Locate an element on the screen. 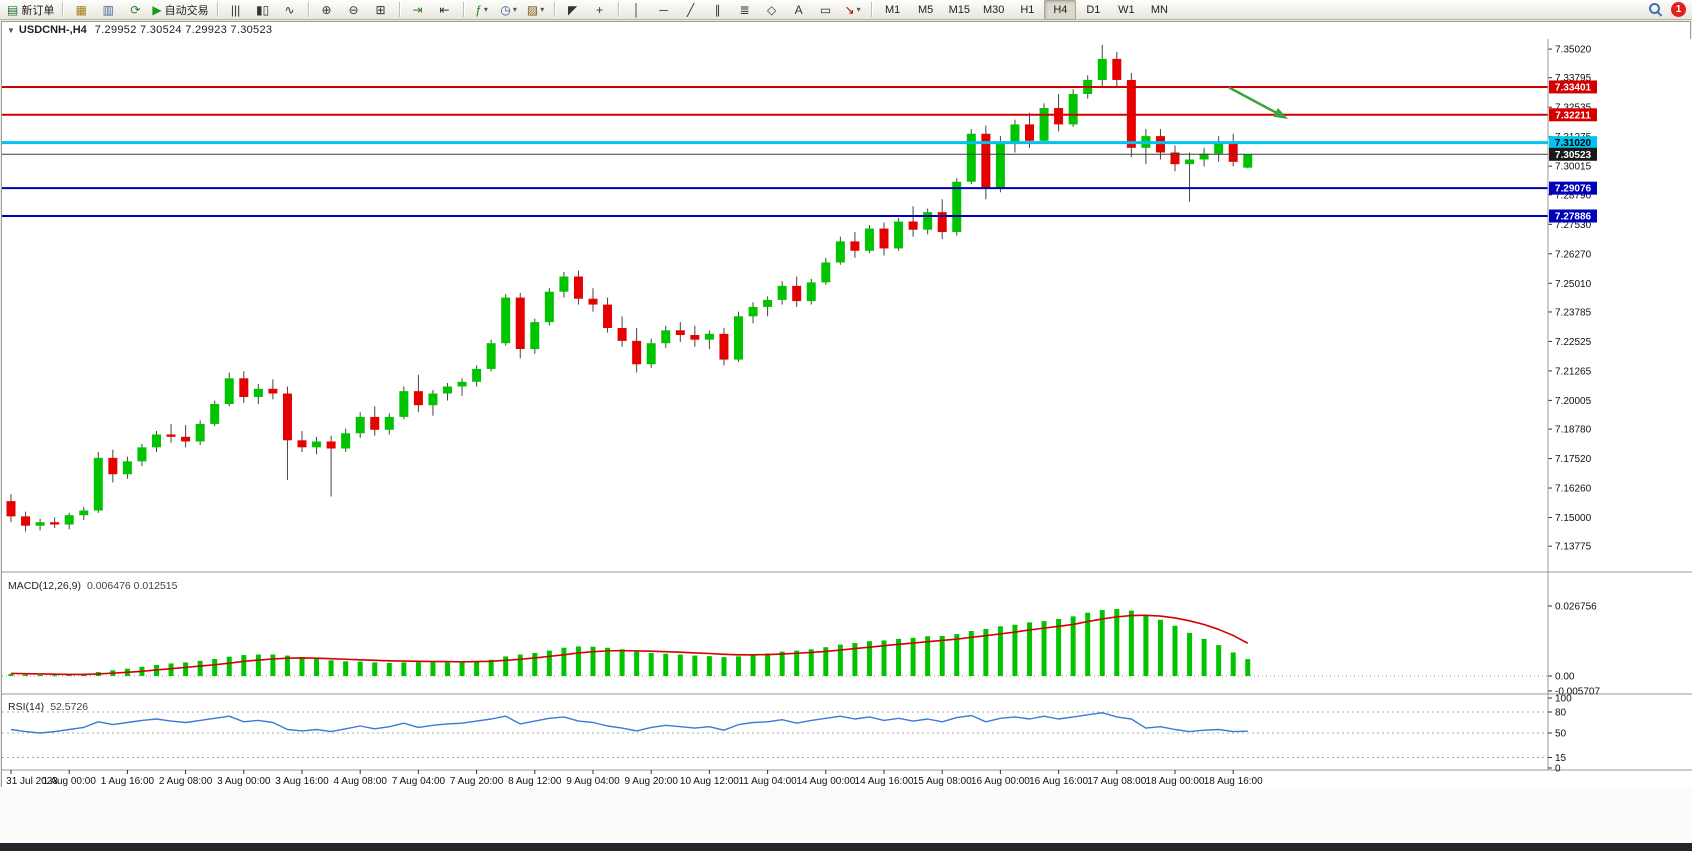 The height and width of the screenshot is (851, 1692). search-icon is located at coordinates (1655, 9).